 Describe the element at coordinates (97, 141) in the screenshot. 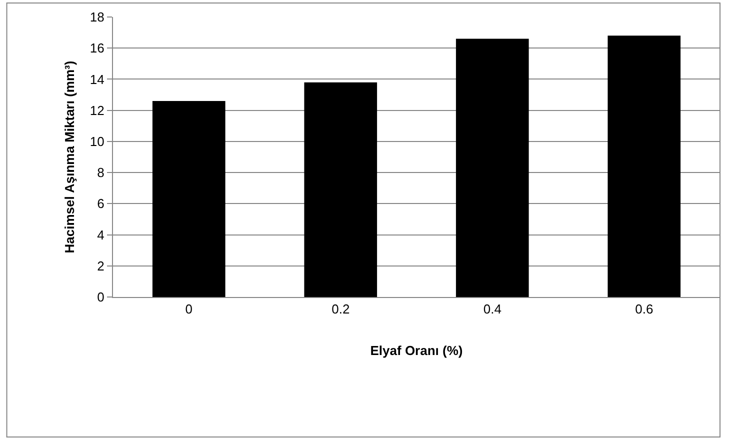

I see `y-tick-label: 10` at that location.